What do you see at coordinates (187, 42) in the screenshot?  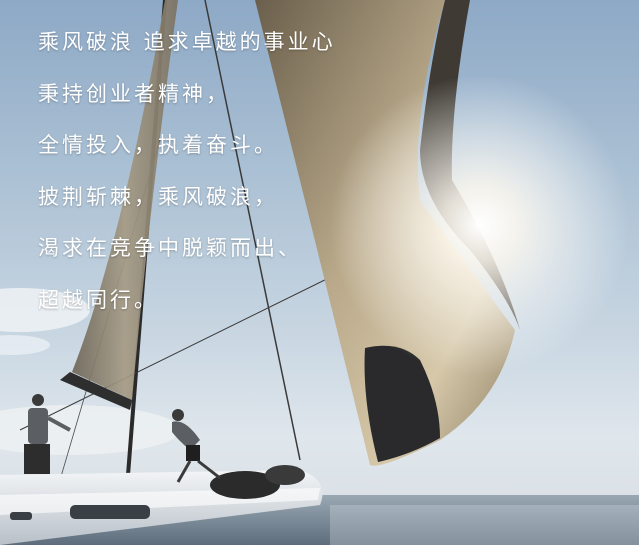 I see `slogan-line: 乘风破浪 追求卓越的事业心` at bounding box center [187, 42].